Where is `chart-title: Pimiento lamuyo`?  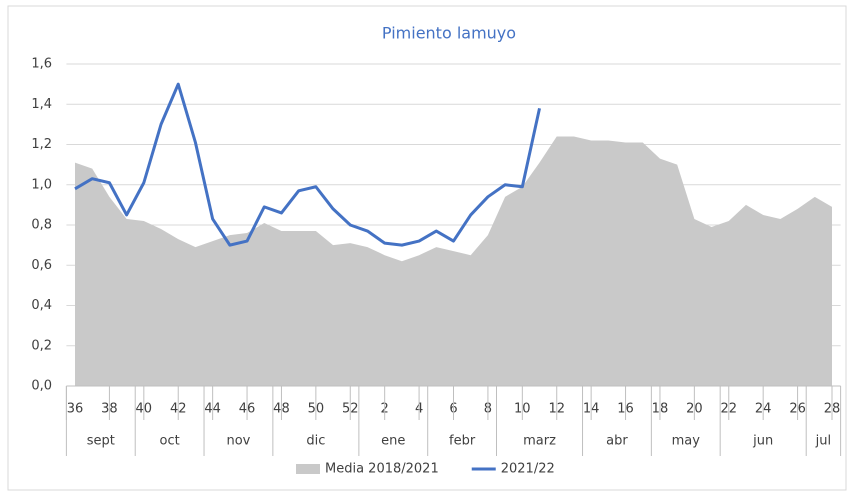 chart-title: Pimiento lamuyo is located at coordinates (449, 33).